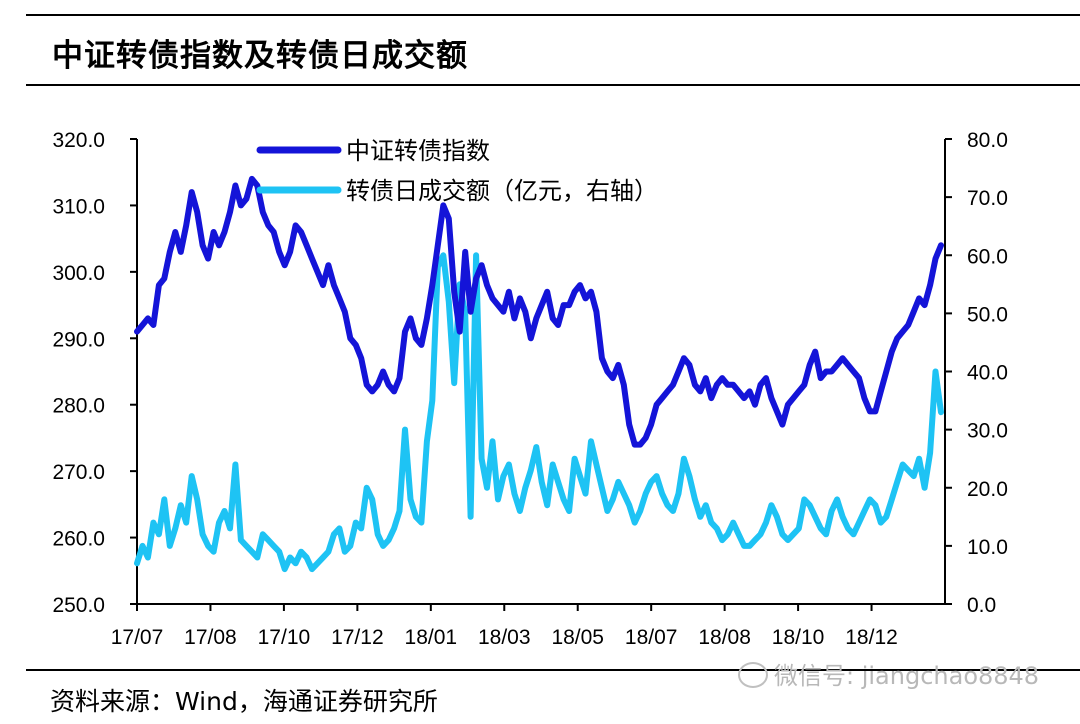  Describe the element at coordinates (502, 191) in the screenshot. I see `legend-label-volume: 转债日成交额（亿元，右轴）` at that location.